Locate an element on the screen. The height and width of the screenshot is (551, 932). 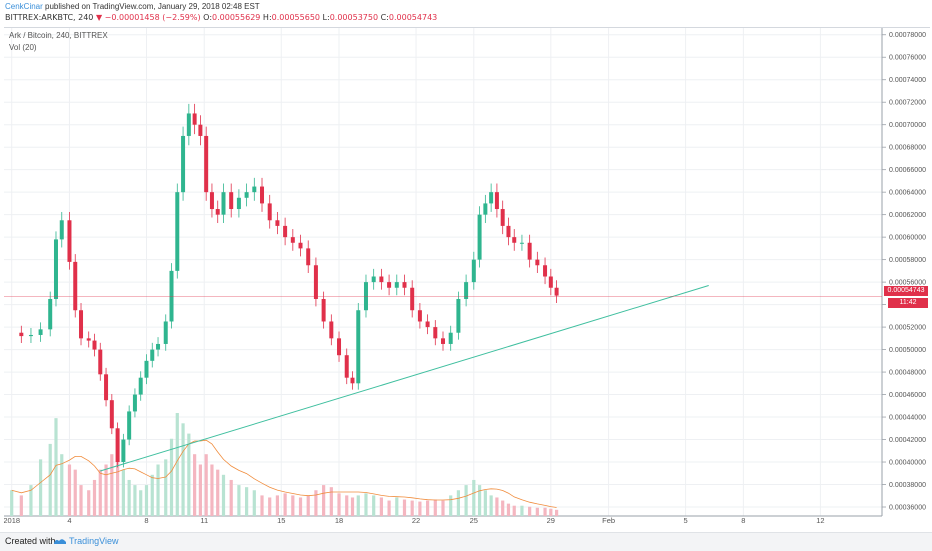
x-tick-label: 11 is located at coordinates (204, 520).